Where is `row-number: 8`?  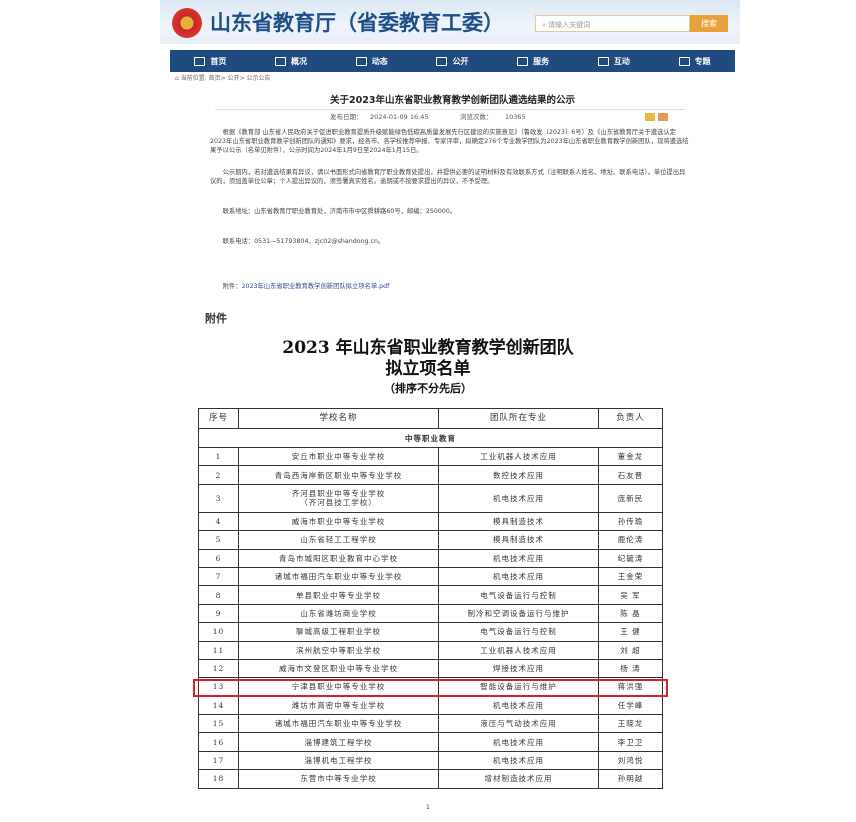 row-number: 8 is located at coordinates (218, 595).